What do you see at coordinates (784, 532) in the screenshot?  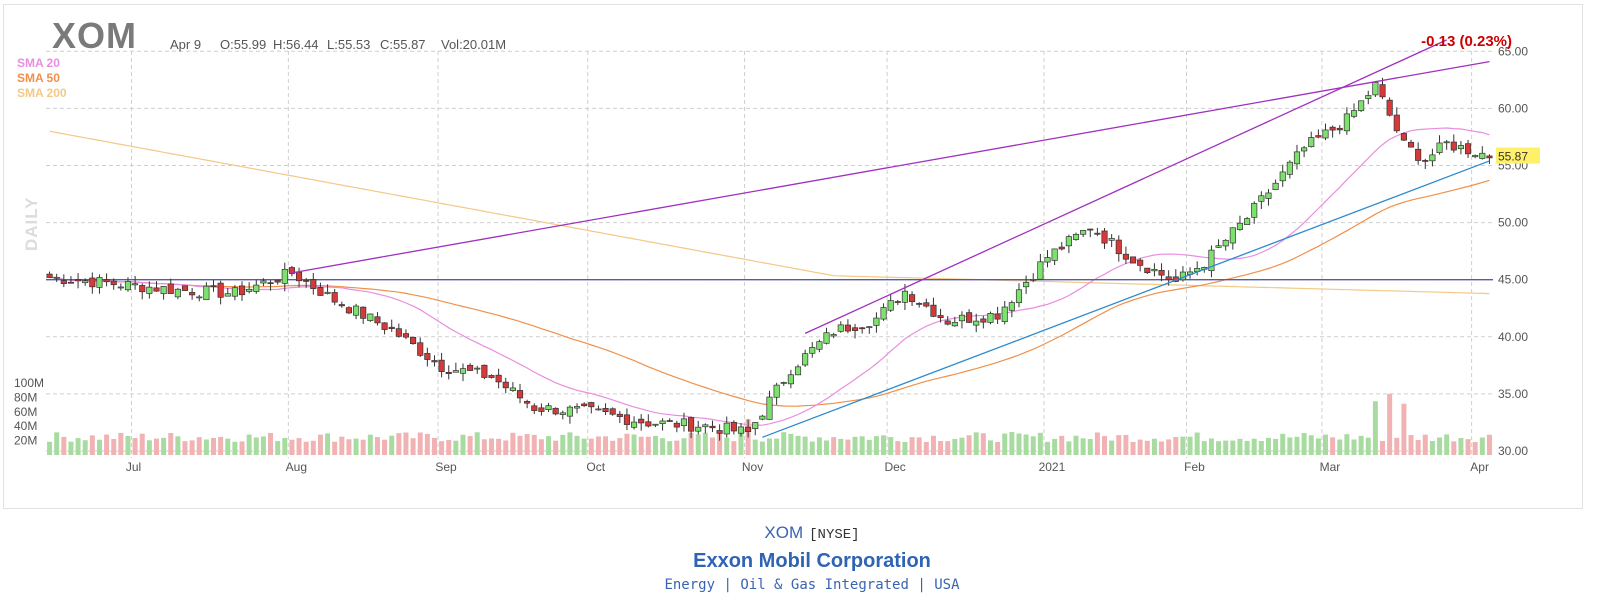 I see `footer-symbol: XOM` at bounding box center [784, 532].